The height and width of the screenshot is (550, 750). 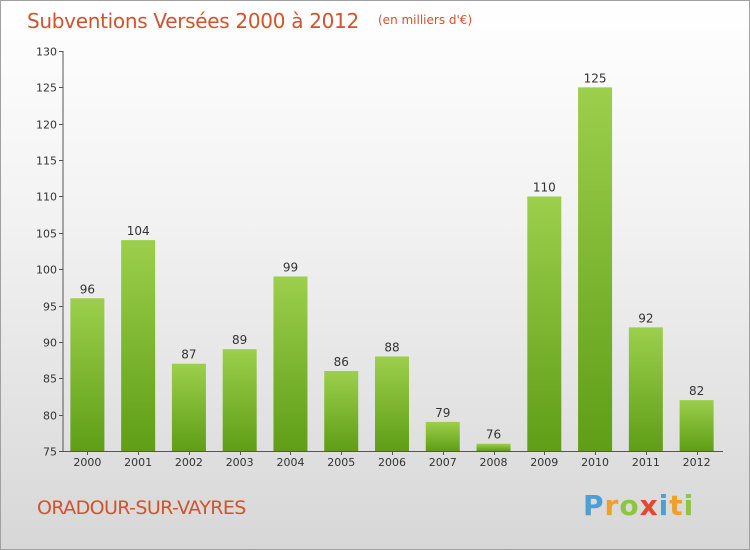 What do you see at coordinates (341, 462) in the screenshot?
I see `x-tick-label: 2005` at bounding box center [341, 462].